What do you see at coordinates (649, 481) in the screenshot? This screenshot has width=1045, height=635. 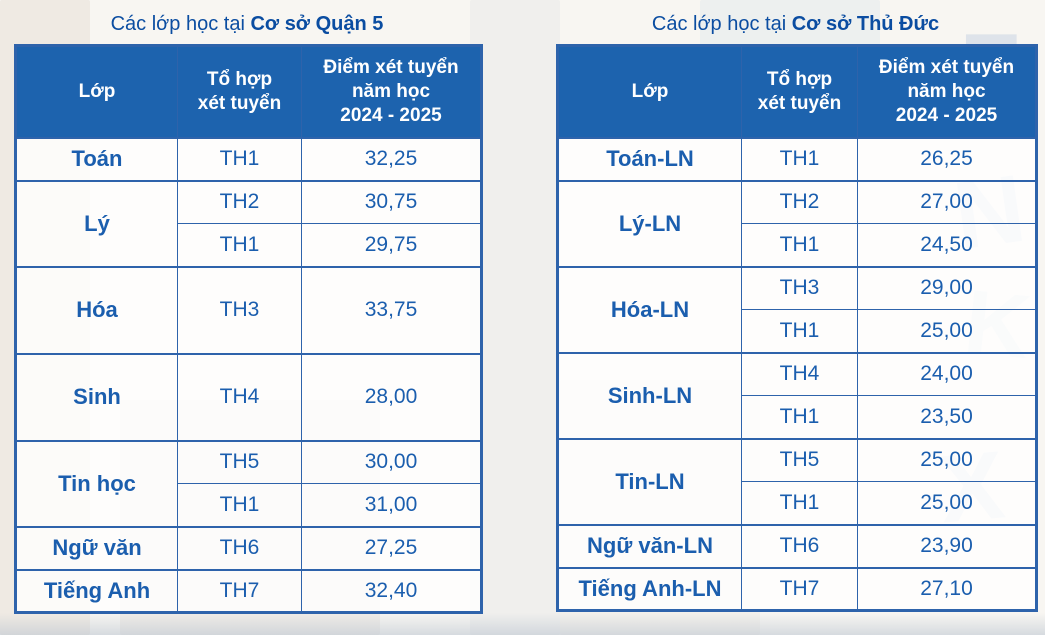 I see `class-cell: Tin-LN` at bounding box center [649, 481].